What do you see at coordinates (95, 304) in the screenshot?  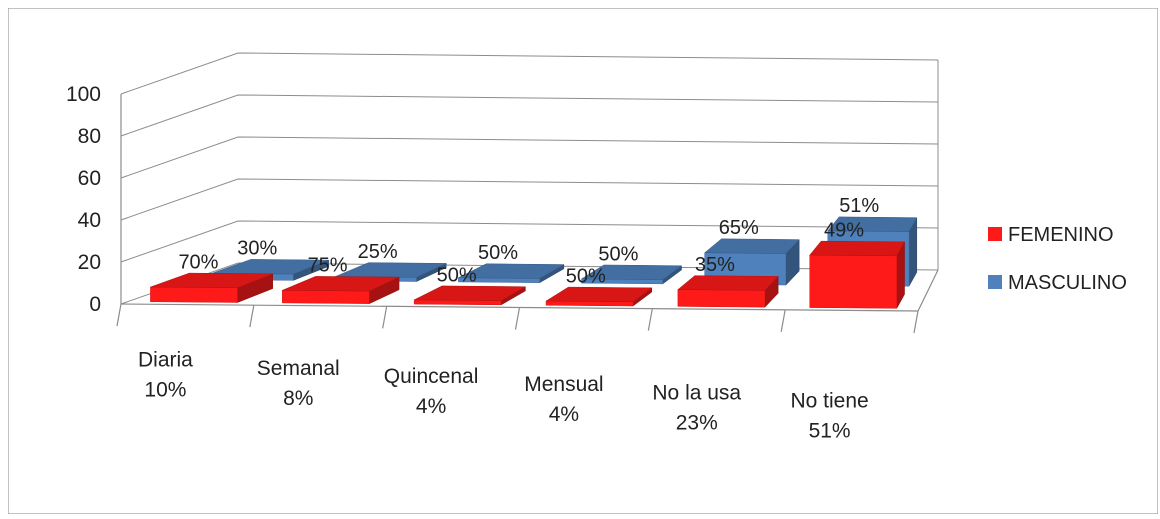 I see `y-tick-label: 0` at bounding box center [95, 304].